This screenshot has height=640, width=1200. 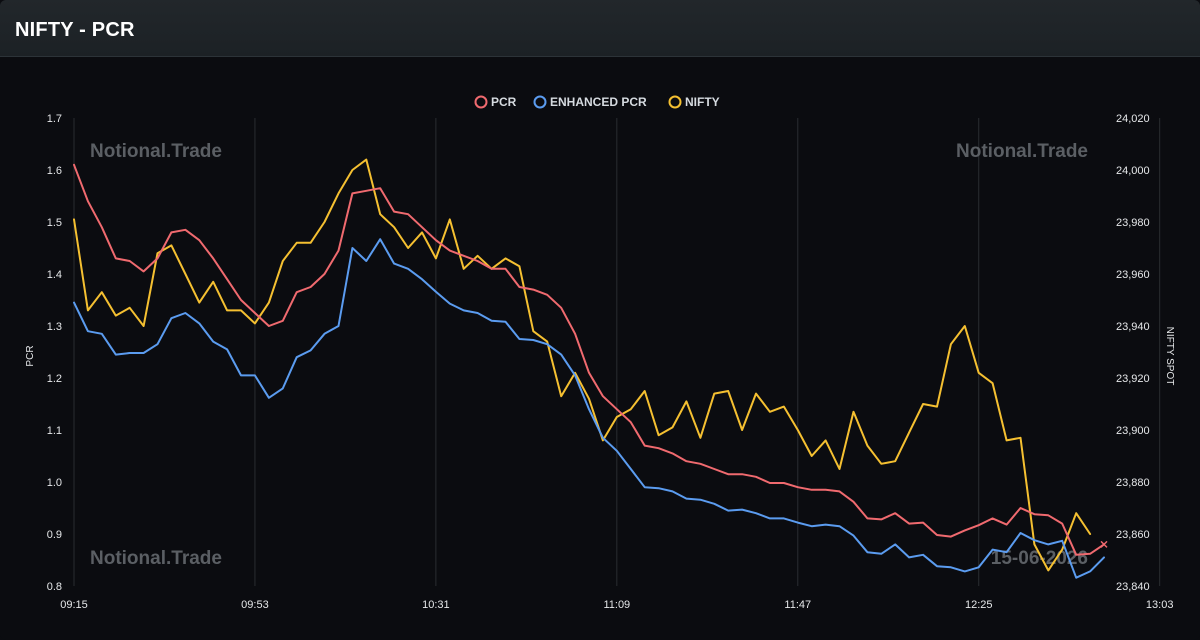 I want to click on y-right-tick-label: 23,860, so click(x=1133, y=535).